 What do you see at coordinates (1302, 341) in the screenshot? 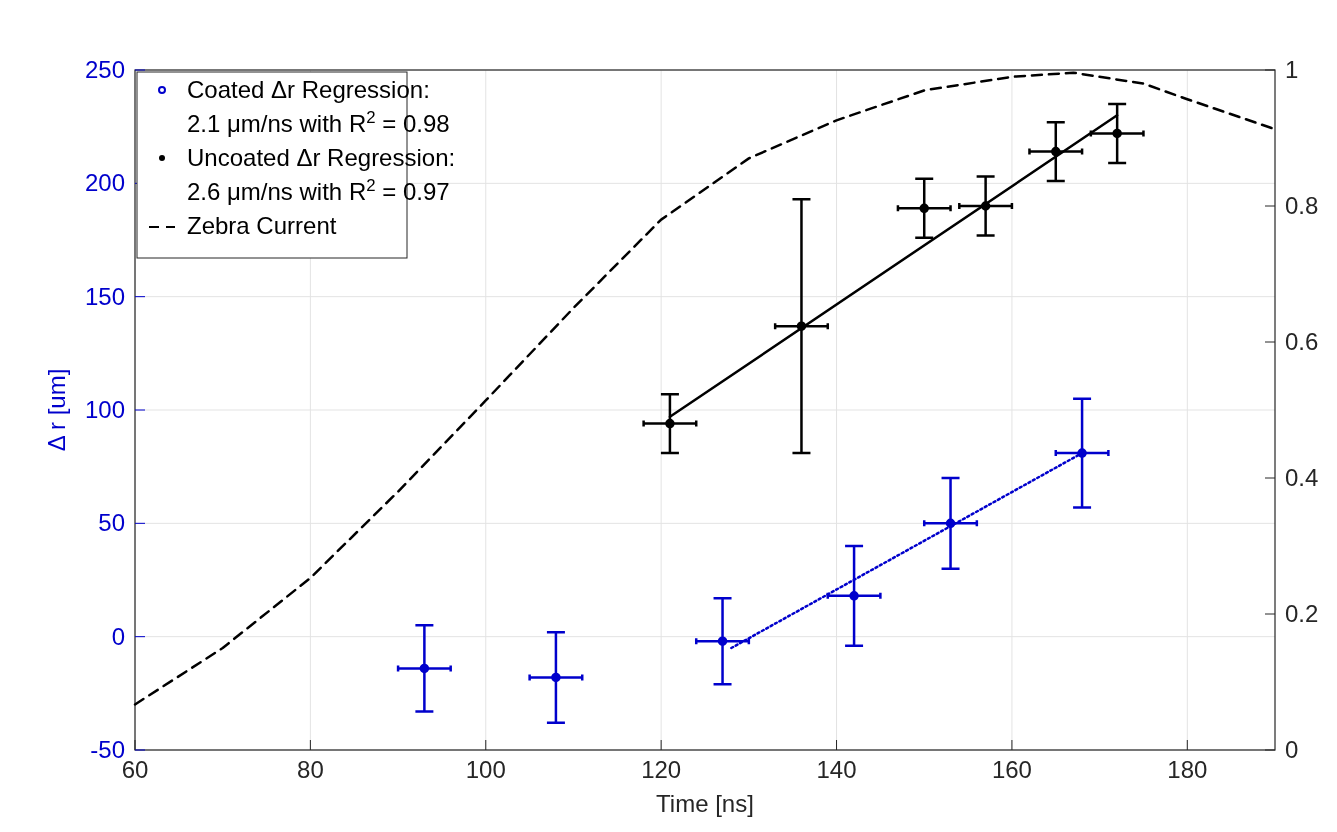
I see `y2-tick-label: 0.6` at bounding box center [1302, 341].